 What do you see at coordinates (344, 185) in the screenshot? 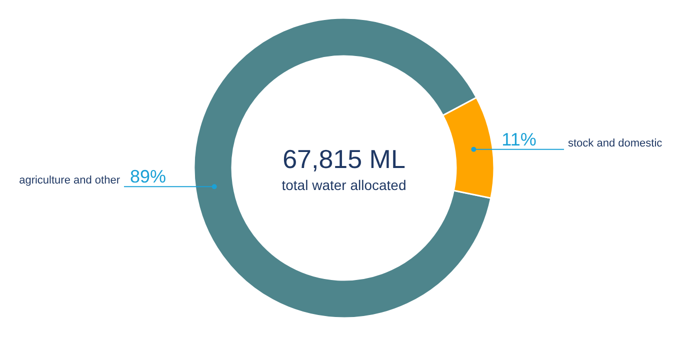
I see `text: total water allocated` at bounding box center [344, 185].